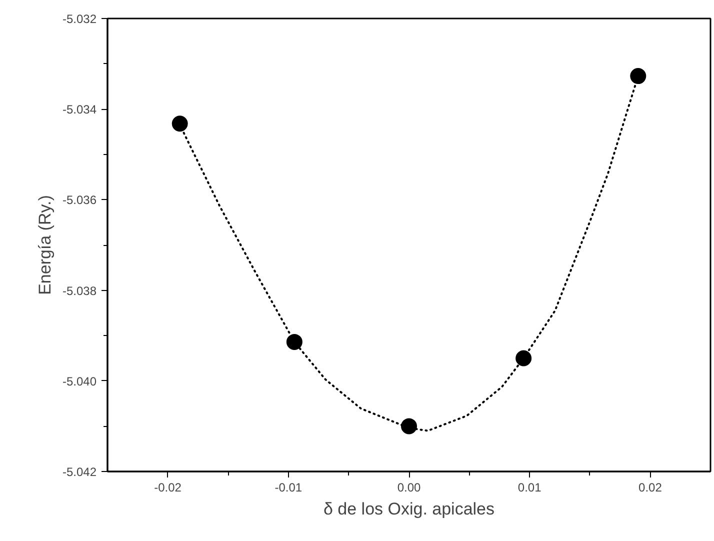 The height and width of the screenshot is (541, 714). Describe the element at coordinates (79, 472) in the screenshot. I see `y-tick-label: -5.042` at that location.